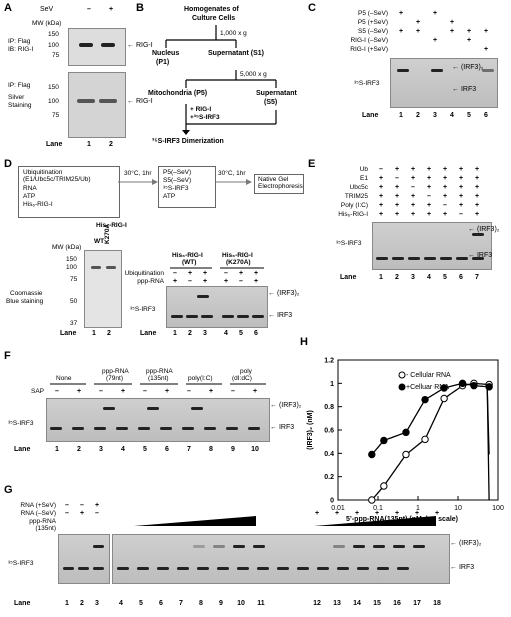 The height and width of the screenshot is (617, 511). Describe the element at coordinates (145, 391) in the screenshot. I see `f-sap-sign-4: –` at that location.